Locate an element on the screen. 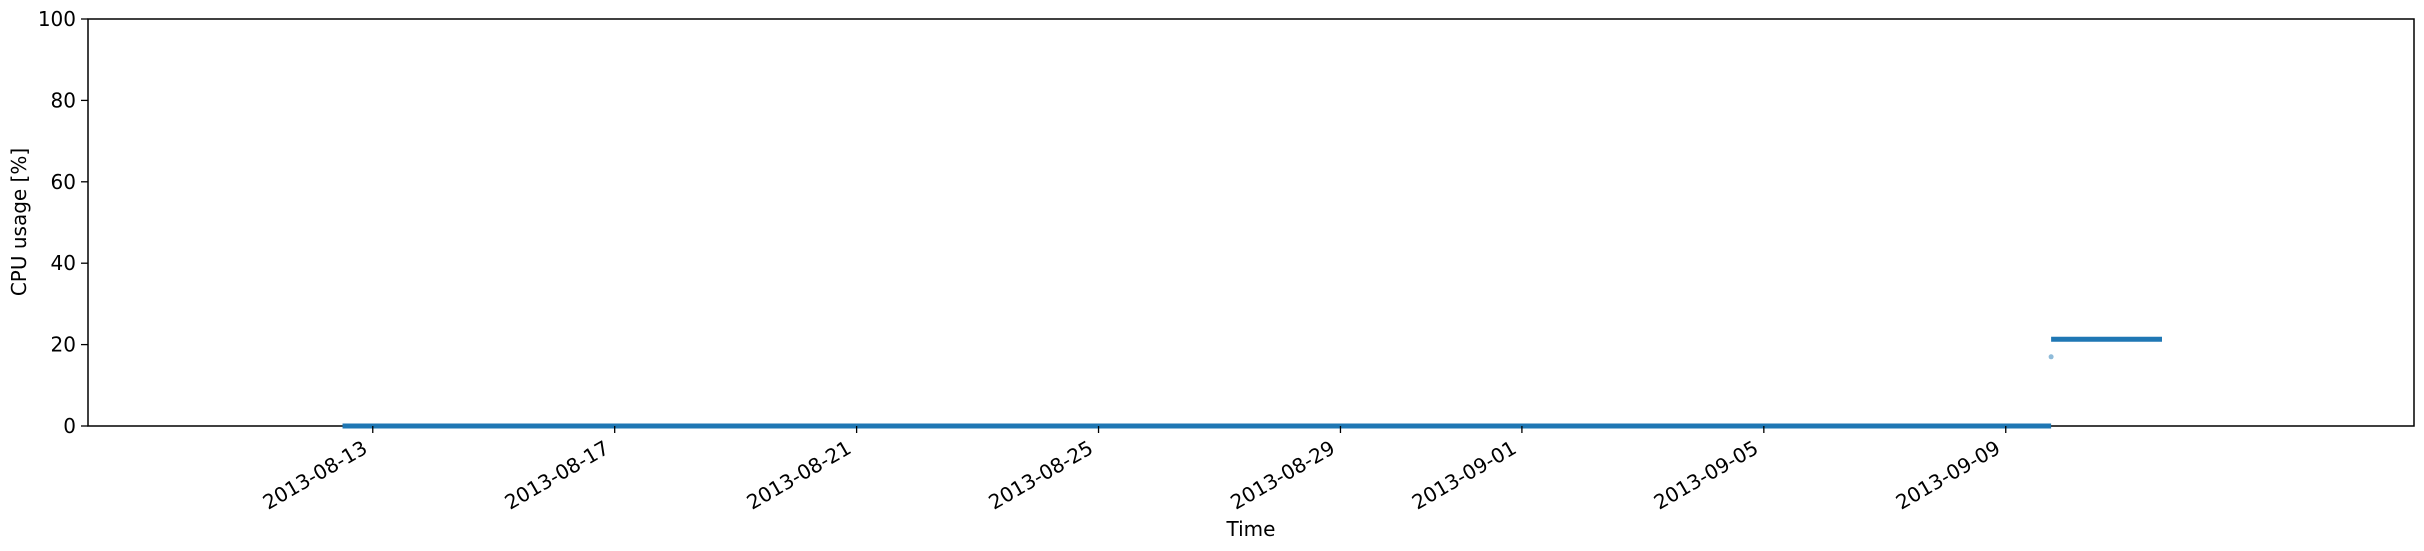  x-tick-label-2: 2013-08-21 is located at coordinates (798, 475).